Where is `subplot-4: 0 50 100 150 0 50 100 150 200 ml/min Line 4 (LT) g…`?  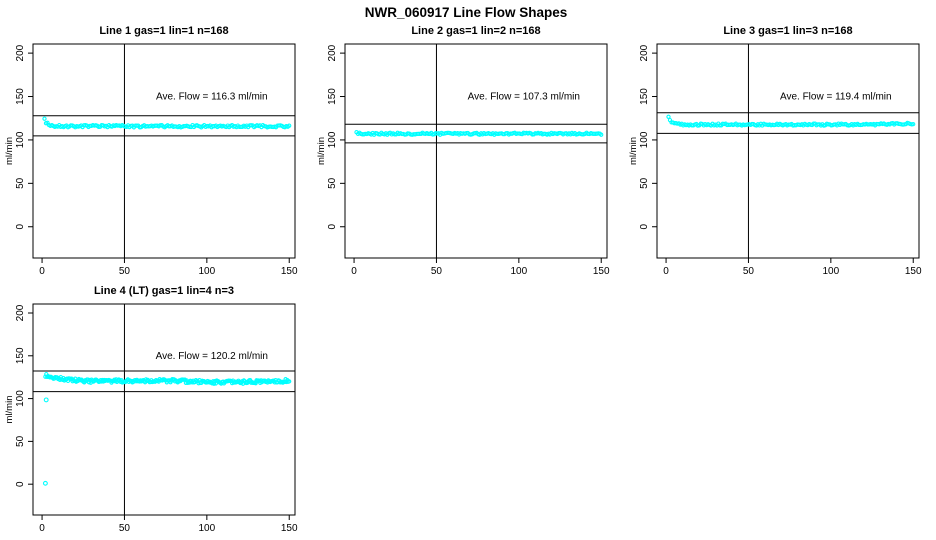 subplot-4: 0 50 100 150 0 50 100 150 200 ml/min Line 4 (LT) g… is located at coordinates (151, 409).